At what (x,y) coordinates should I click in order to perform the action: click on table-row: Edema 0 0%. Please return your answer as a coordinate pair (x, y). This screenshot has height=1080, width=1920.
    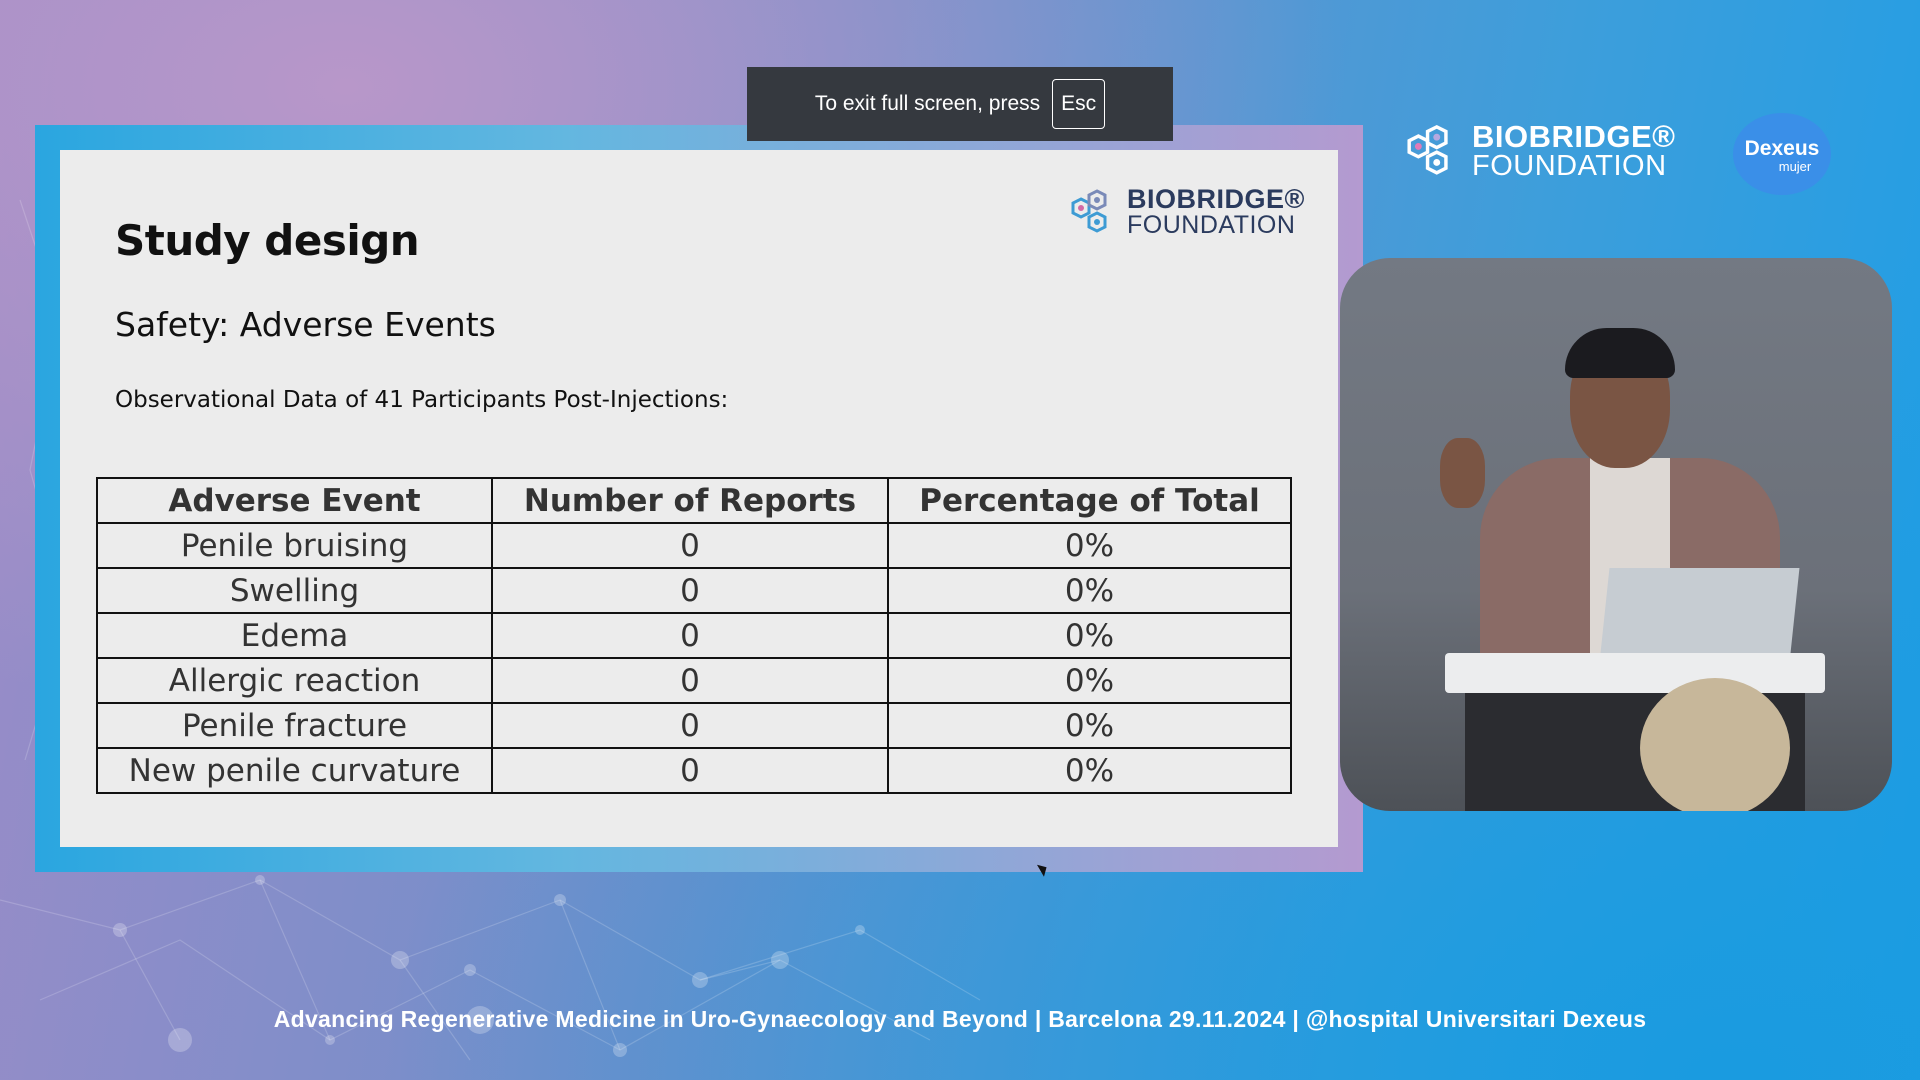
    Looking at the image, I should click on (694, 635).